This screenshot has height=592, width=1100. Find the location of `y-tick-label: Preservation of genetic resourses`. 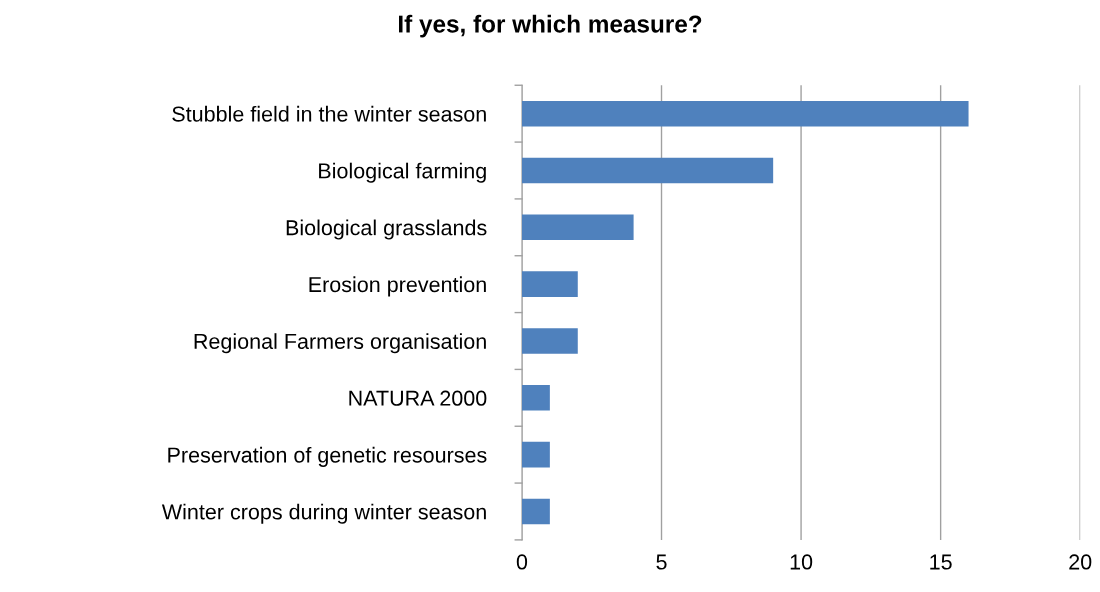

y-tick-label: Preservation of genetic resourses is located at coordinates (327, 456).